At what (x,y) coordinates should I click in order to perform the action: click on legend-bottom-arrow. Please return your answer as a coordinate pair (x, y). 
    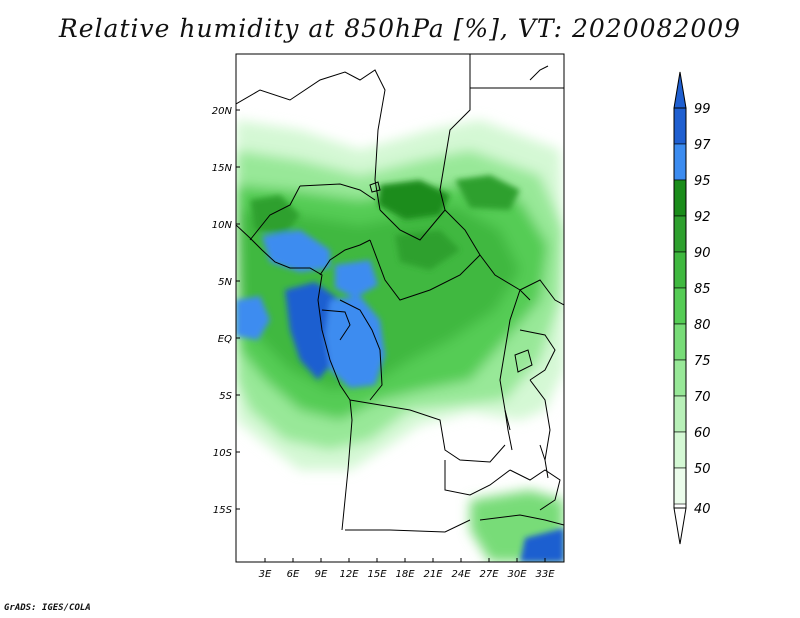
    Looking at the image, I should click on (680, 526).